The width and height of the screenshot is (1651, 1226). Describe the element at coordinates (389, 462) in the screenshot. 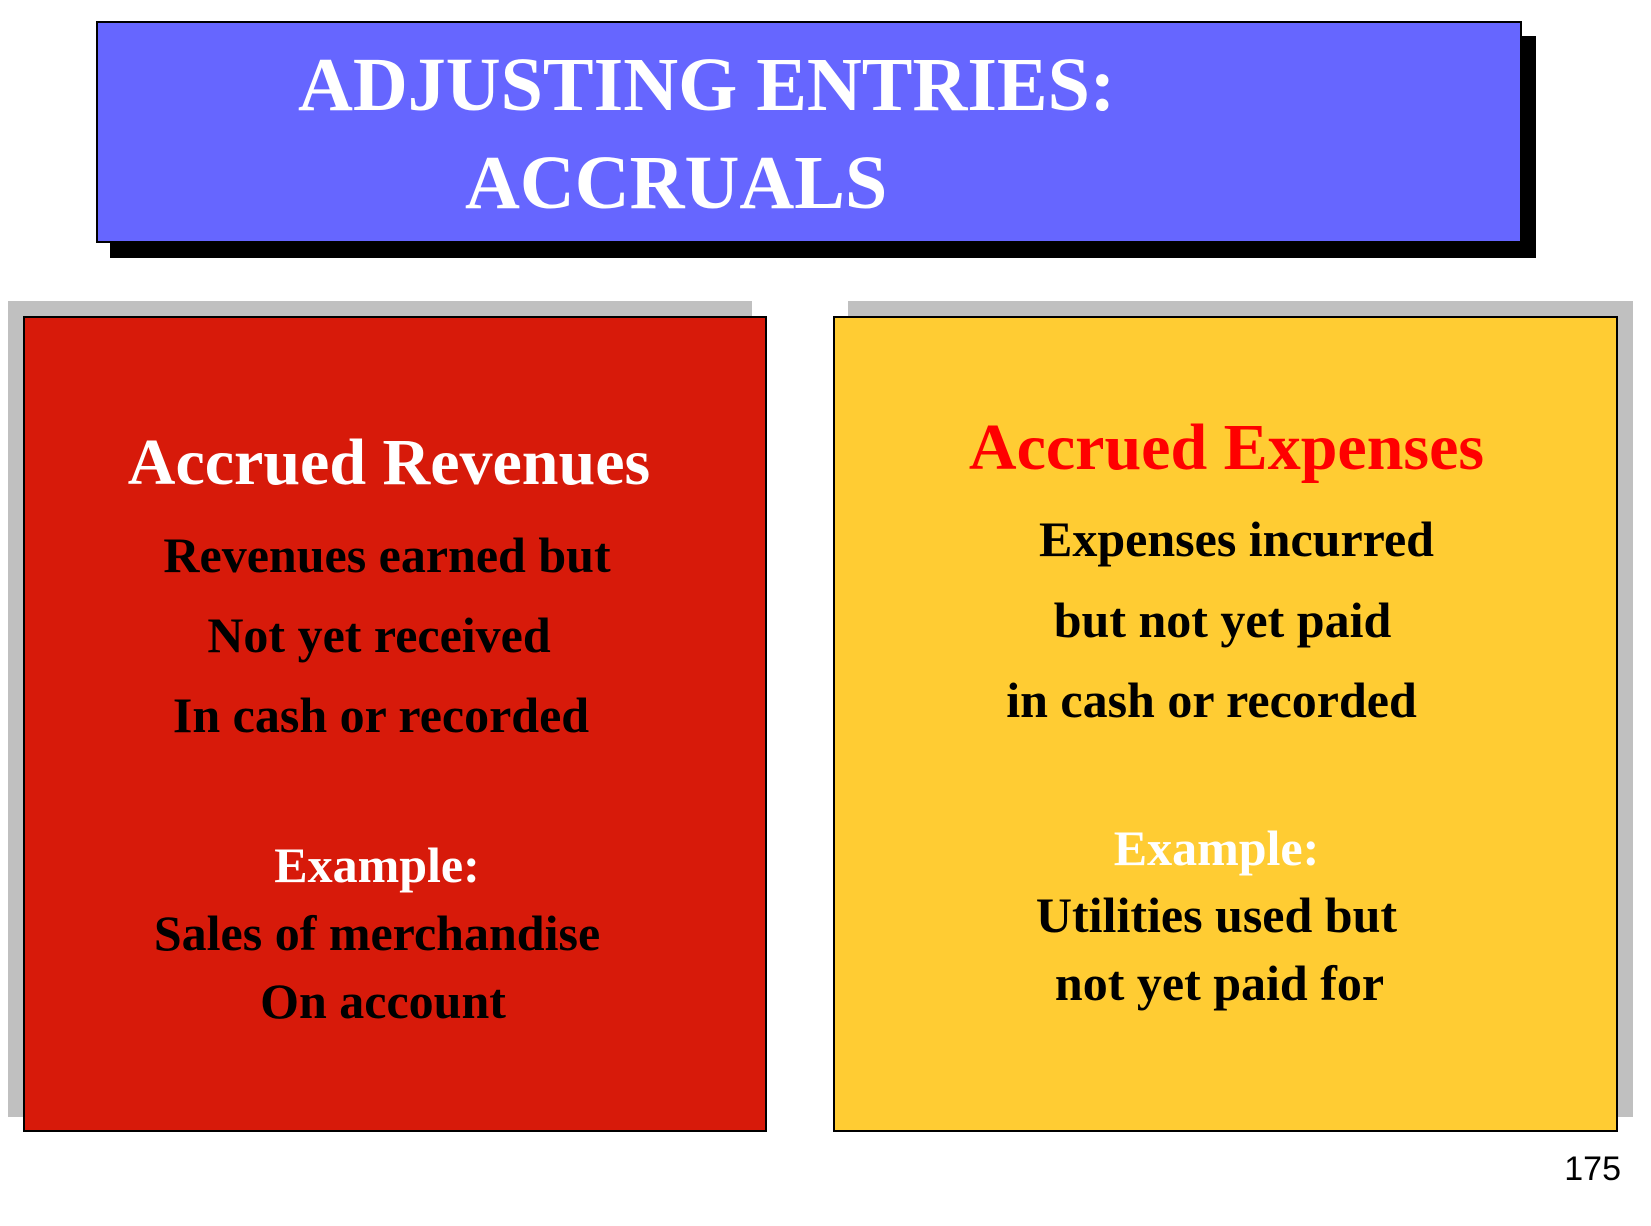

I see `accrued-revenues-heading: Accrued Revenues` at that location.